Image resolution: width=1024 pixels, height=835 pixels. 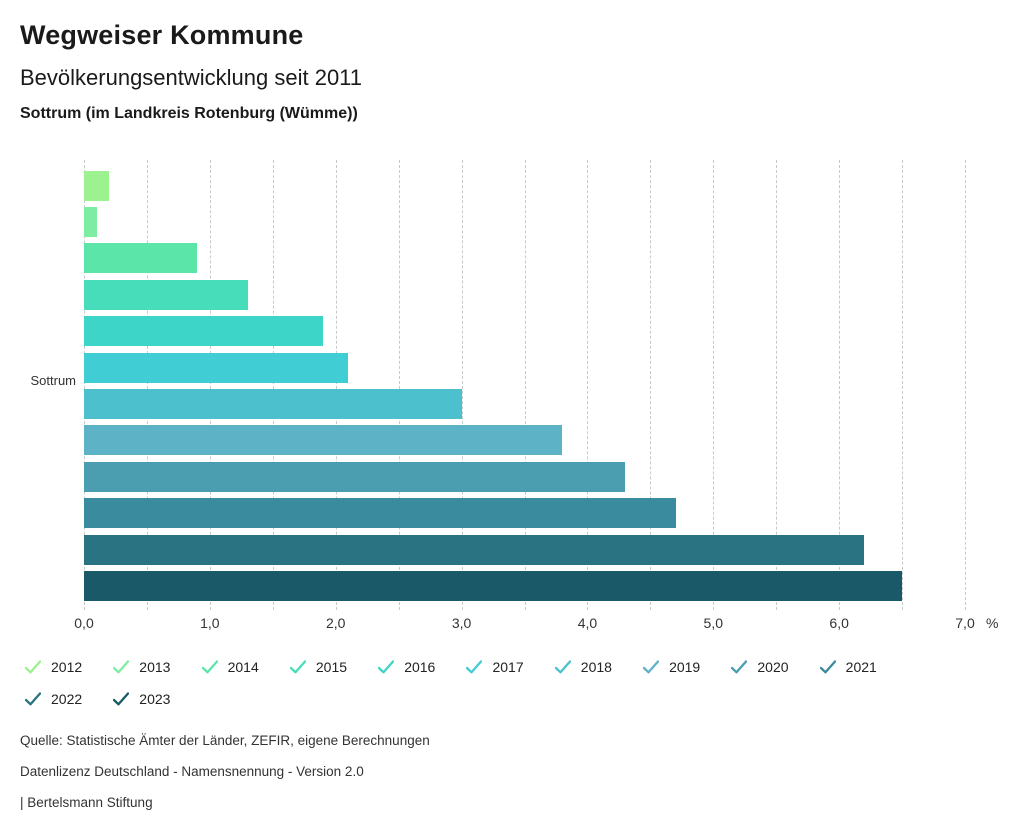 I want to click on legend-item-2013: 2013, so click(x=152, y=667).